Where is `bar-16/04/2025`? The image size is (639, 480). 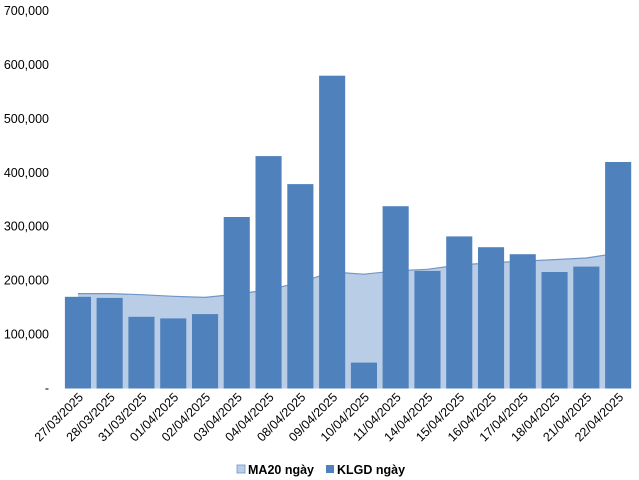 bar-16/04/2025 is located at coordinates (491, 318).